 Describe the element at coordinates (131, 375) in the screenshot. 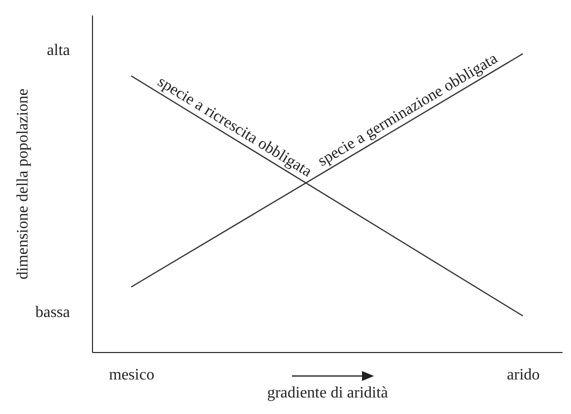

I see `x-tick-label: mesico` at that location.